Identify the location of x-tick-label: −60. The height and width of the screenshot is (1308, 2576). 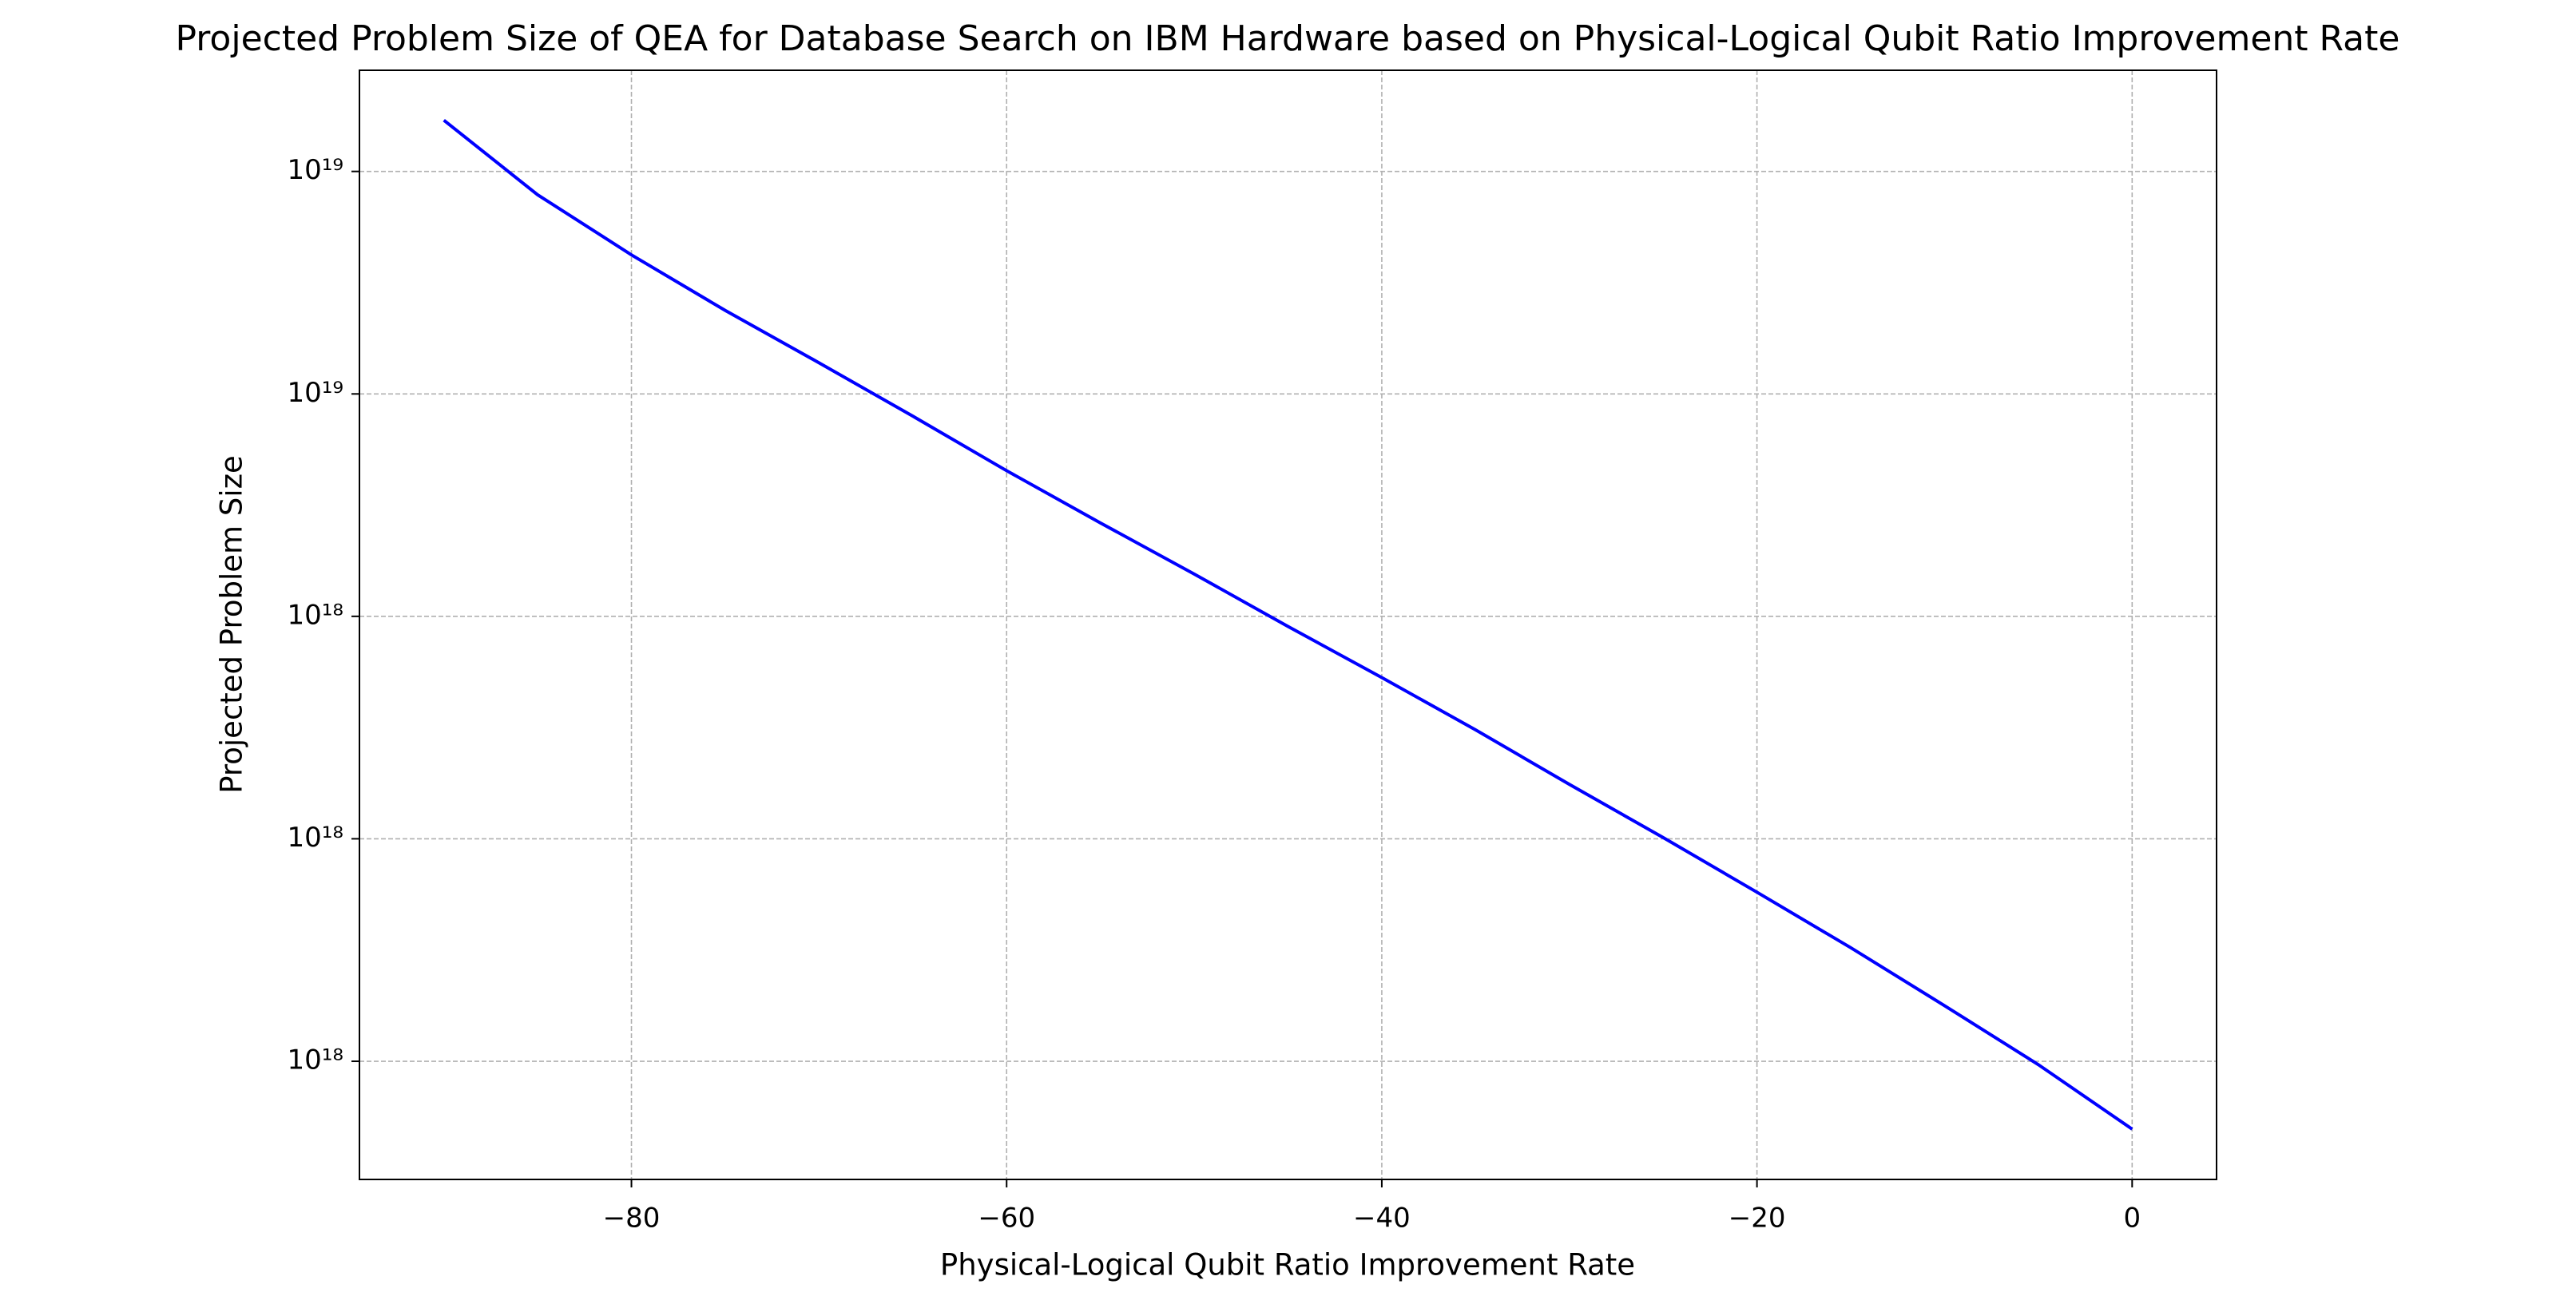
(1007, 1219).